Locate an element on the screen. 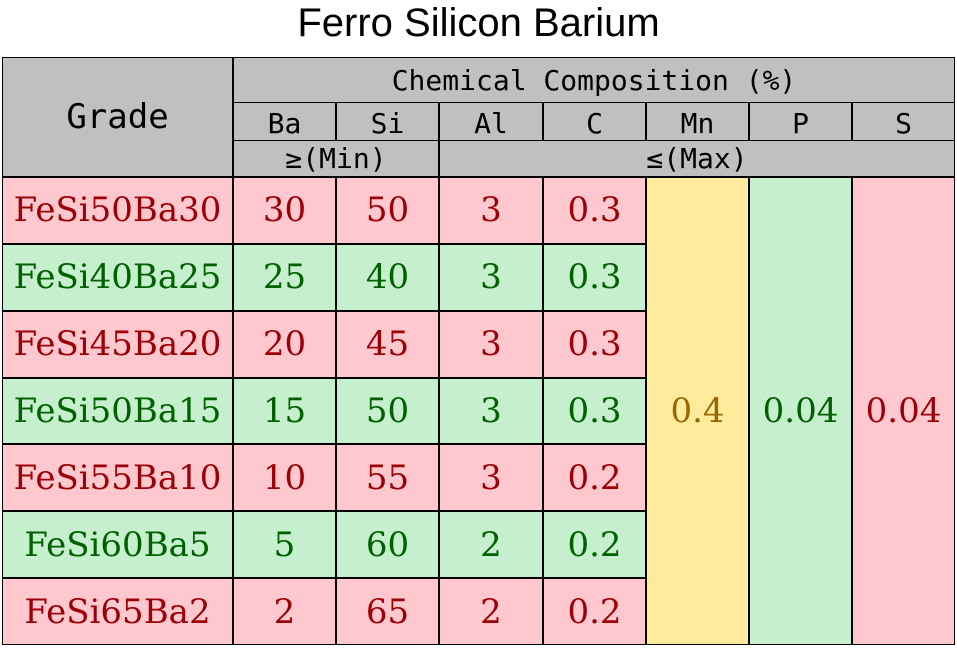  value-cell: 15 is located at coordinates (284, 411).